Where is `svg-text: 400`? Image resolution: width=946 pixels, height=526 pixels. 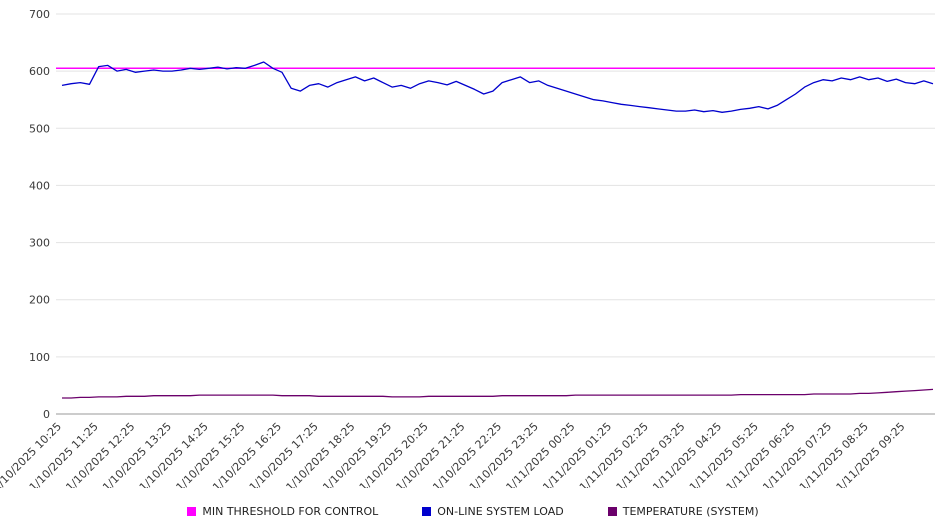 svg-text: 400 is located at coordinates (39, 185).